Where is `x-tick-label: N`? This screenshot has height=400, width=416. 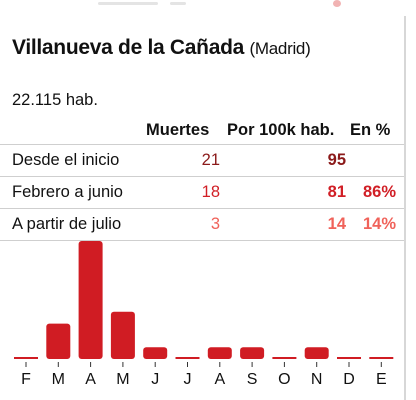 x-tick-label: N is located at coordinates (317, 379).